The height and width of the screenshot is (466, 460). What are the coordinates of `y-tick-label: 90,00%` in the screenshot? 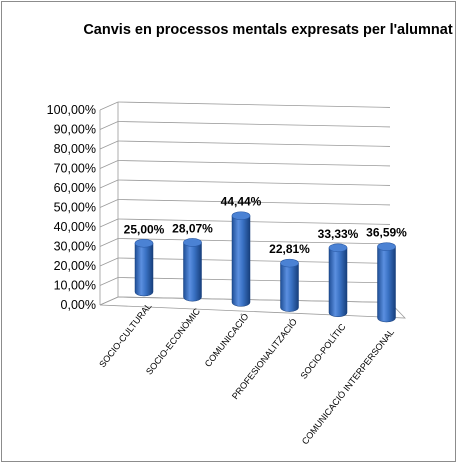 It's located at (75, 130).